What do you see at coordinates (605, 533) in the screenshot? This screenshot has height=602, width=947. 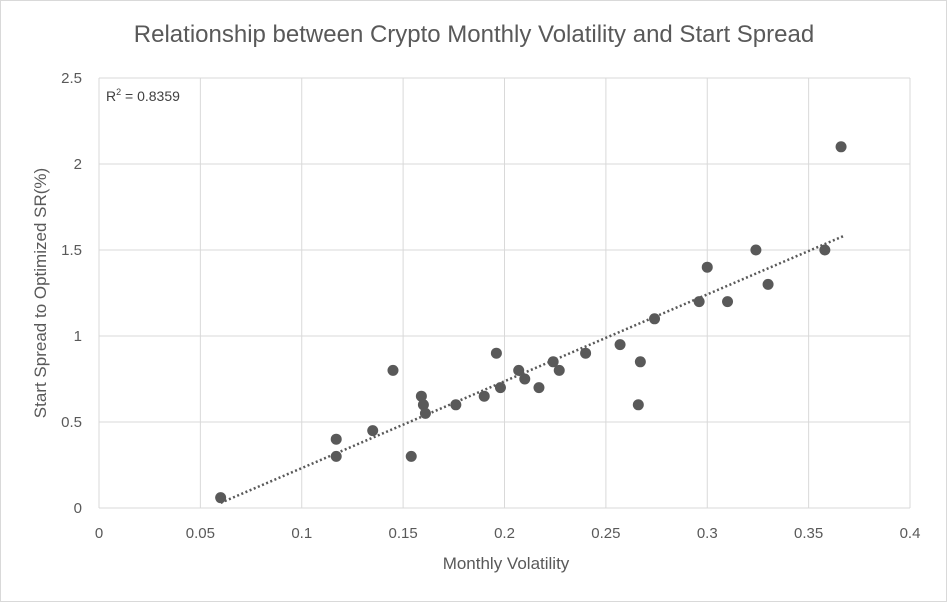 I see `x-tick-label: 0.25` at bounding box center [605, 533].